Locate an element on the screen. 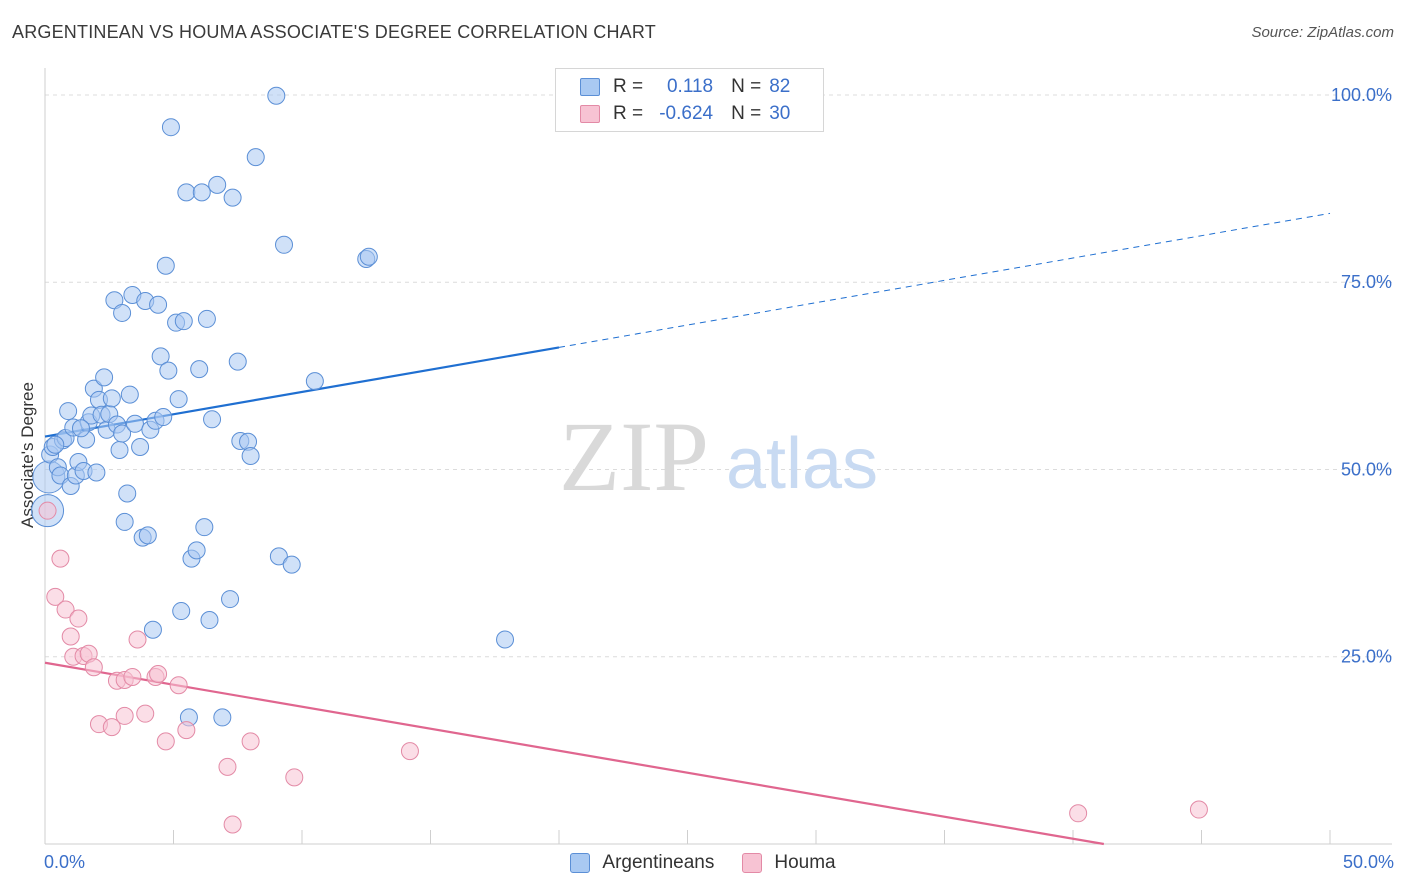 This screenshot has width=1406, height=892. legend-row-argentineans: R = 0.118 N = 82 is located at coordinates (685, 87).